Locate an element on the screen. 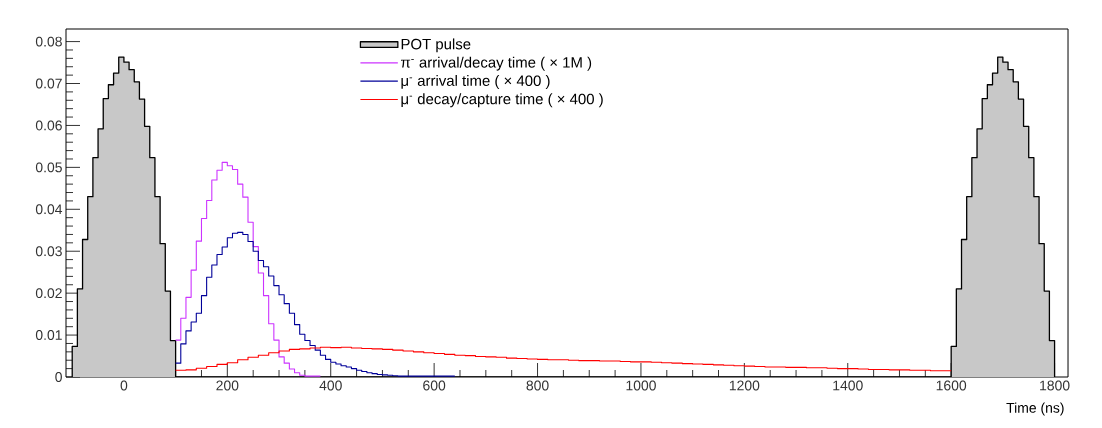 The image size is (1102, 428). legend-label: π$^{-}$ arrival/decay time ( × 1M ) is located at coordinates (496, 63).